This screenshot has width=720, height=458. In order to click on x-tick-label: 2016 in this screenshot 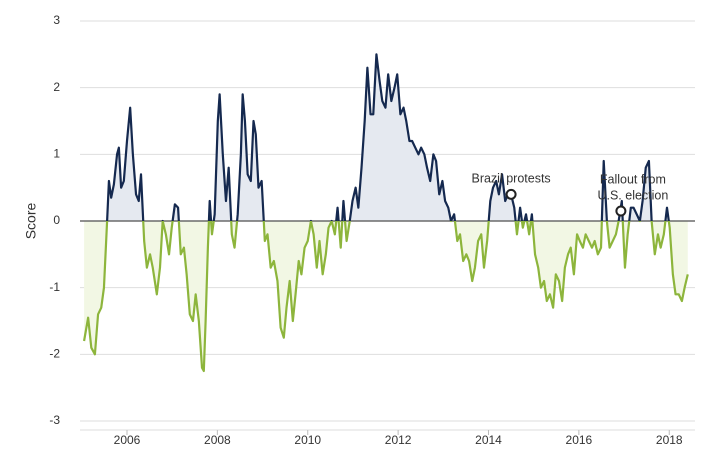, I will do `click(579, 440)`.